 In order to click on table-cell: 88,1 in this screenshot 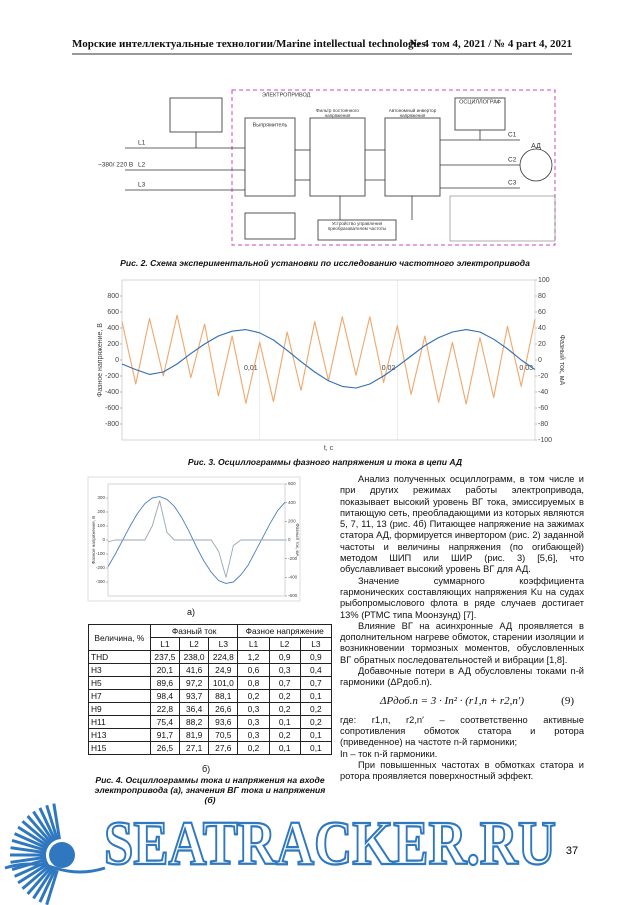, I will do `click(223, 696)`.